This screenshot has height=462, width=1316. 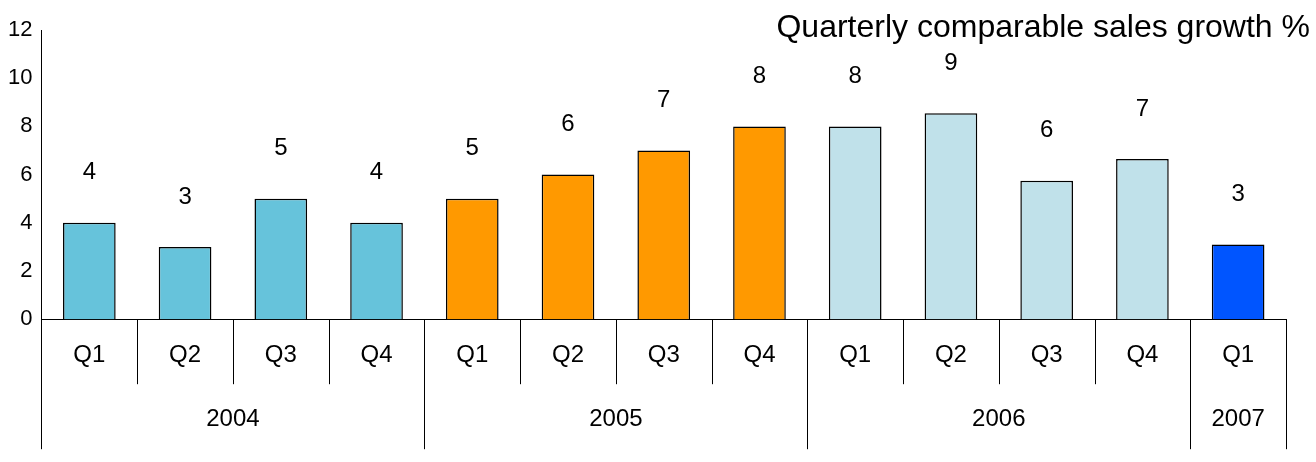 I want to click on text: 2005, so click(x=616, y=417).